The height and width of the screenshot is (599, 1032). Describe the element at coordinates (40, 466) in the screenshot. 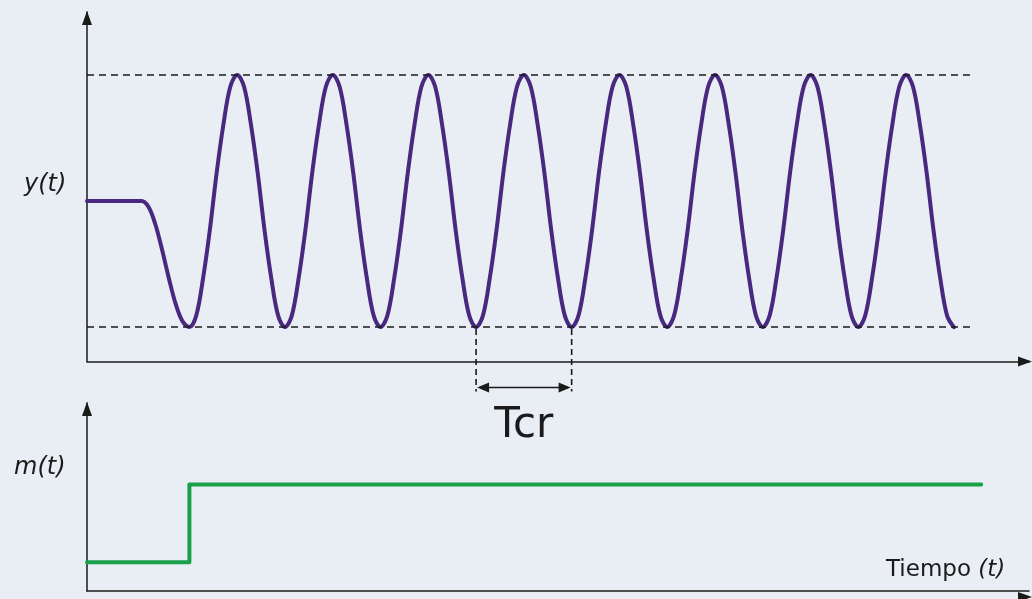

I see `y-axis-title: m(t)` at that location.